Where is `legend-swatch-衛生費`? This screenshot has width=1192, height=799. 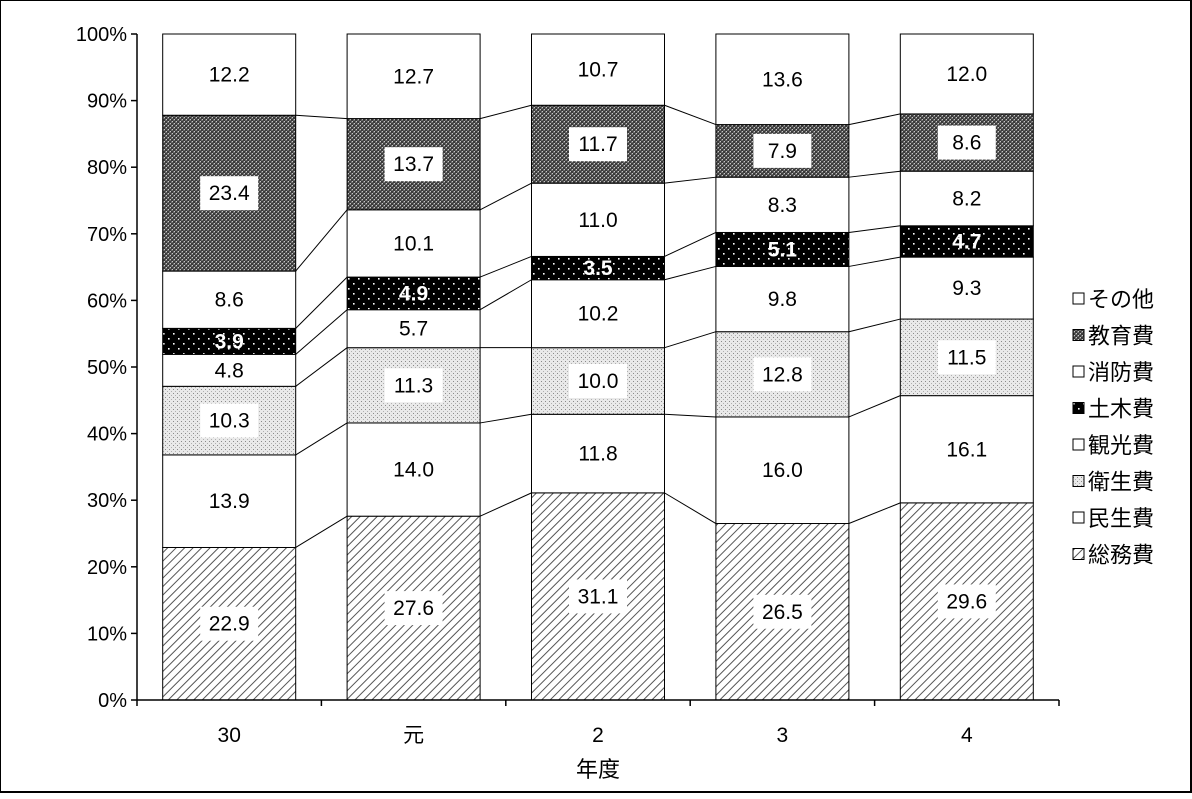
legend-swatch-衛生費 is located at coordinates (1078, 481).